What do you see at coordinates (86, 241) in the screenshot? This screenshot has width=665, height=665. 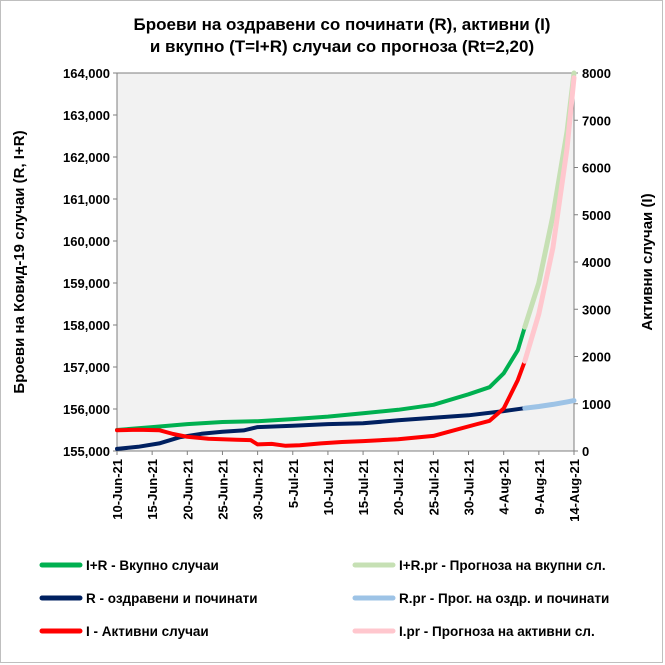 I see `y-left-tick-label: 160,000` at bounding box center [86, 241].